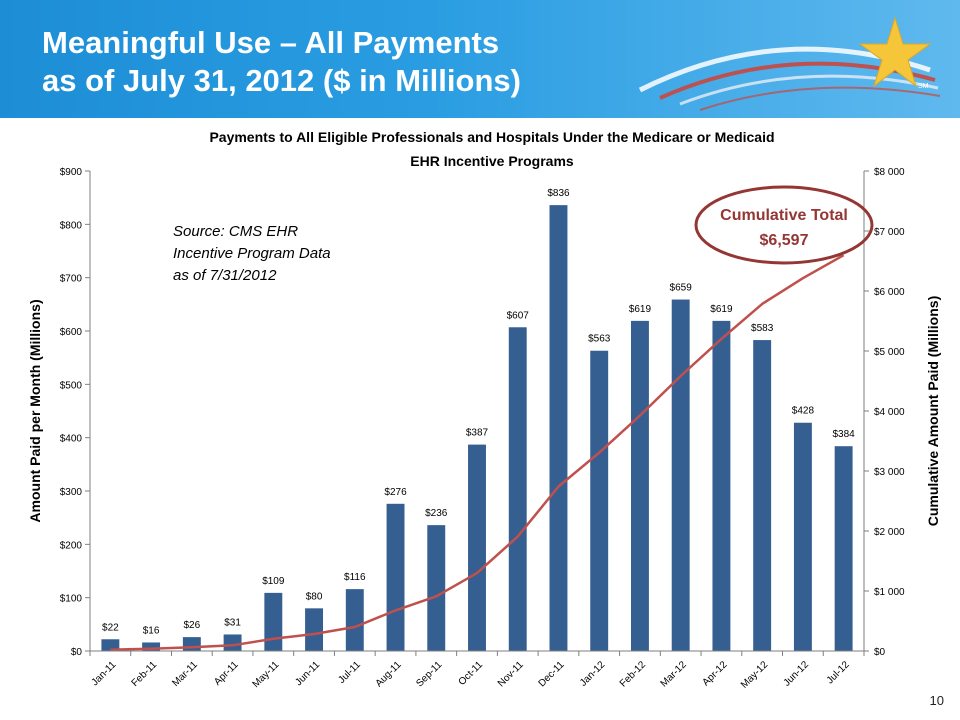 The width and height of the screenshot is (960, 720). I want to click on y-left-tick-label: $0, so click(77, 652).